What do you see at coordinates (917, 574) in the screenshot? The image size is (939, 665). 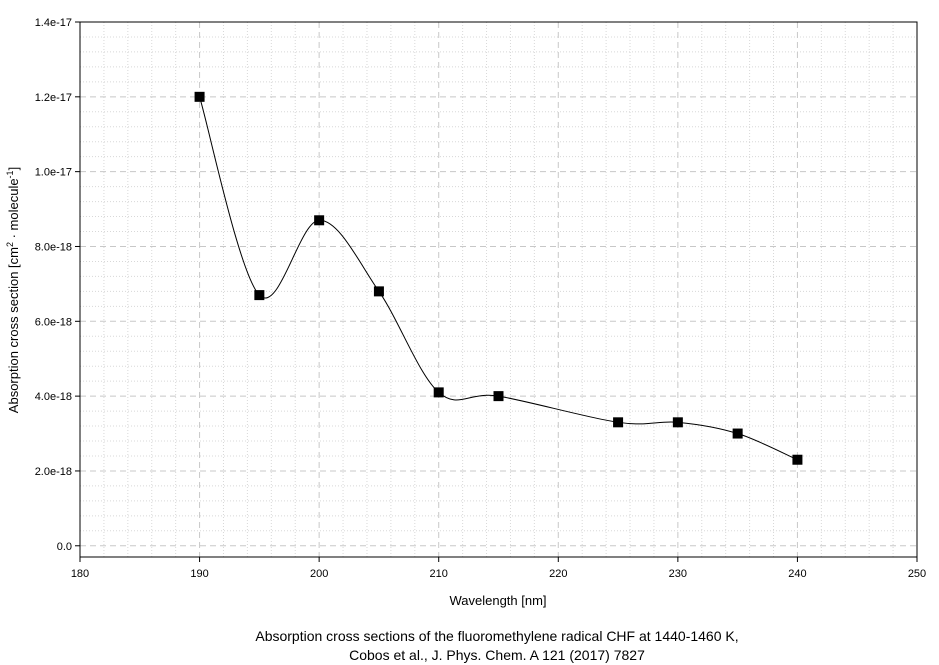 I see `x-tick-label: 250` at bounding box center [917, 574].